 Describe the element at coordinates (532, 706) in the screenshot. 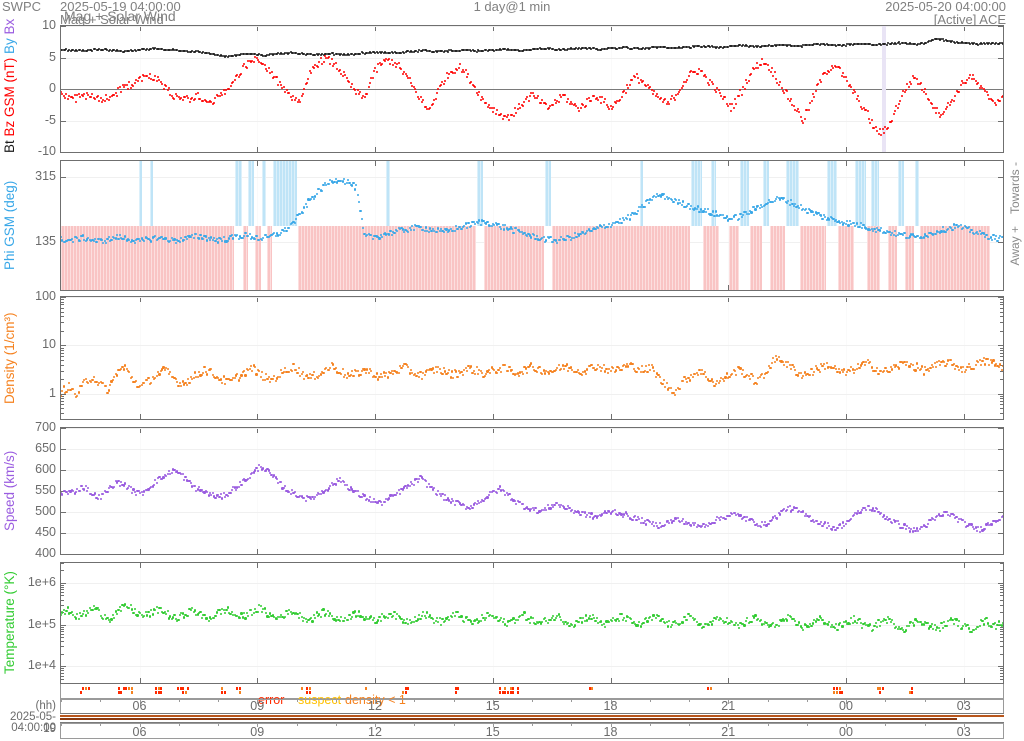

I see `time-axis-upper: 06 09 12 15 18 21 00 03` at that location.